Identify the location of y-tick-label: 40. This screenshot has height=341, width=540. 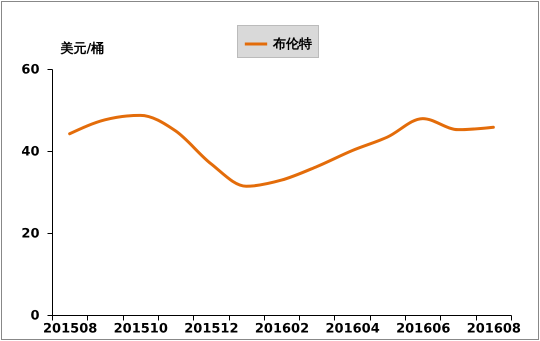
(30, 152).